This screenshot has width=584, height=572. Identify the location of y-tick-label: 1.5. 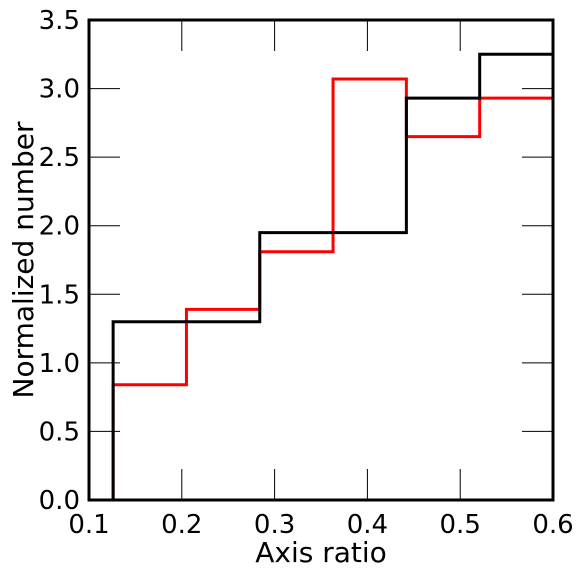
(59, 295).